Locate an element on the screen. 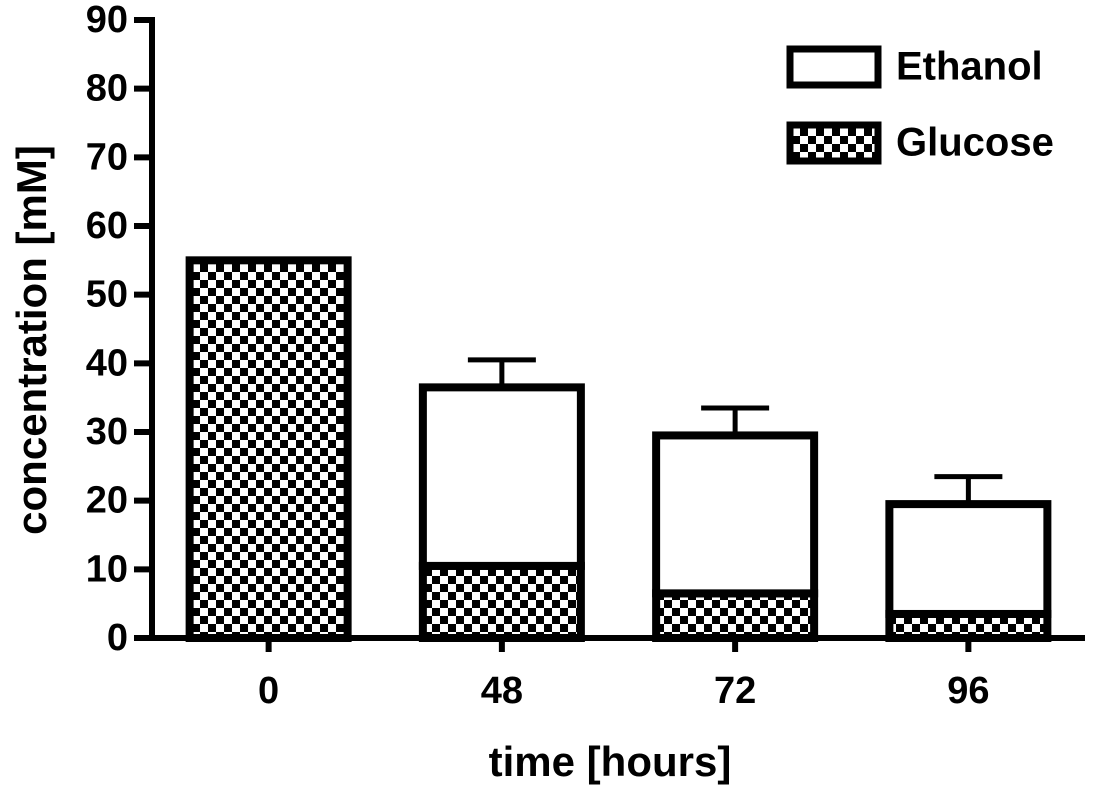 The width and height of the screenshot is (1102, 805). y-axis-title: concentration [mM] is located at coordinates (31, 340).